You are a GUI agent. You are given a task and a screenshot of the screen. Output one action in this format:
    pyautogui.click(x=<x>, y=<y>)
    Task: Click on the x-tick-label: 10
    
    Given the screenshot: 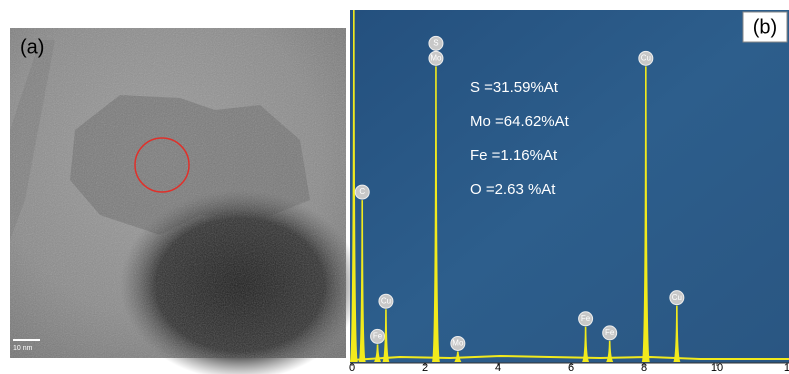 What is the action you would take?
    pyautogui.click(x=717, y=368)
    